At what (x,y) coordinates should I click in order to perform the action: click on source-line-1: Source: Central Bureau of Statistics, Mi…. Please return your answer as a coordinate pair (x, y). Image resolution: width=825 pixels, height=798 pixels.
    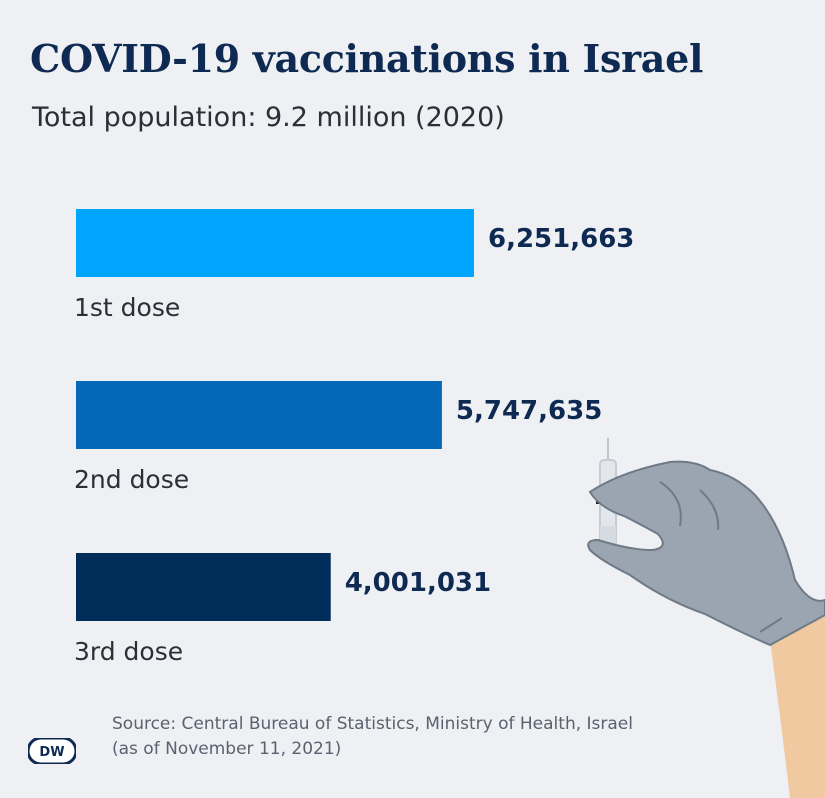
    Looking at the image, I should click on (372, 724).